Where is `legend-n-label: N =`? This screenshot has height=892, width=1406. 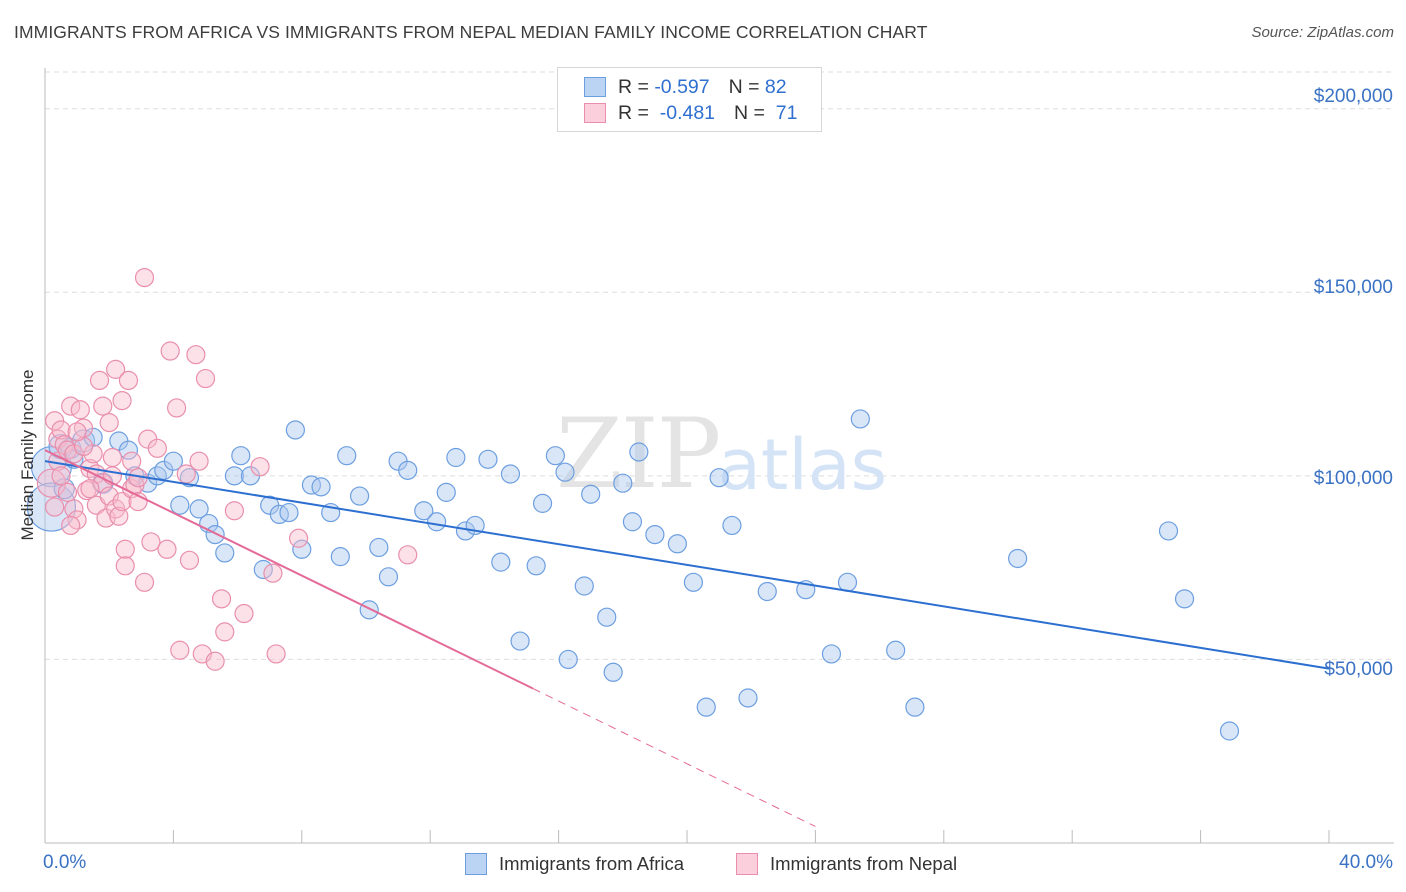
legend-n-label: N = is located at coordinates (744, 86).